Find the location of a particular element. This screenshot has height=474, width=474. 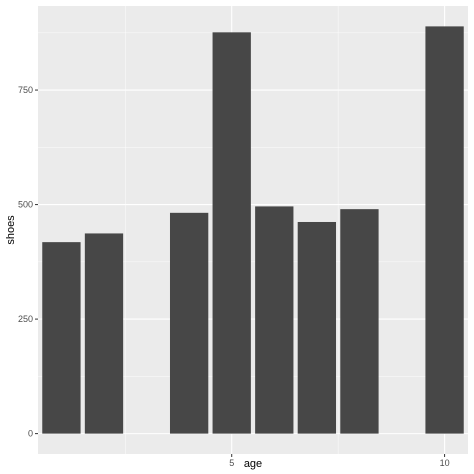

y-tick-label: 250 is located at coordinates (25, 319).